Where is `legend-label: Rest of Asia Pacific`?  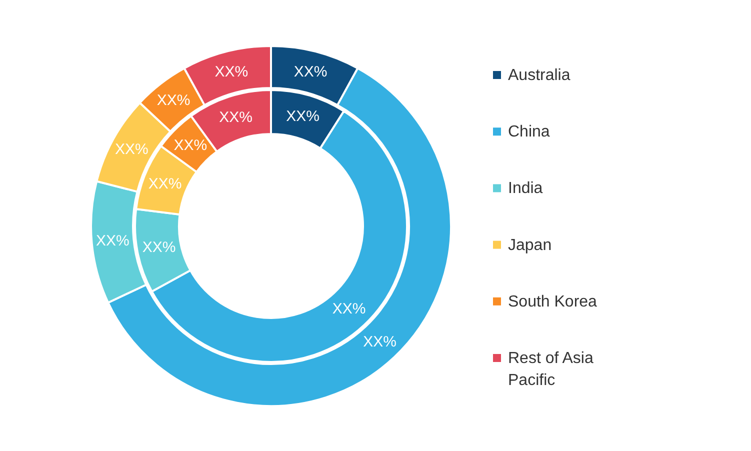 legend-label: Rest of Asia Pacific is located at coordinates (551, 369).